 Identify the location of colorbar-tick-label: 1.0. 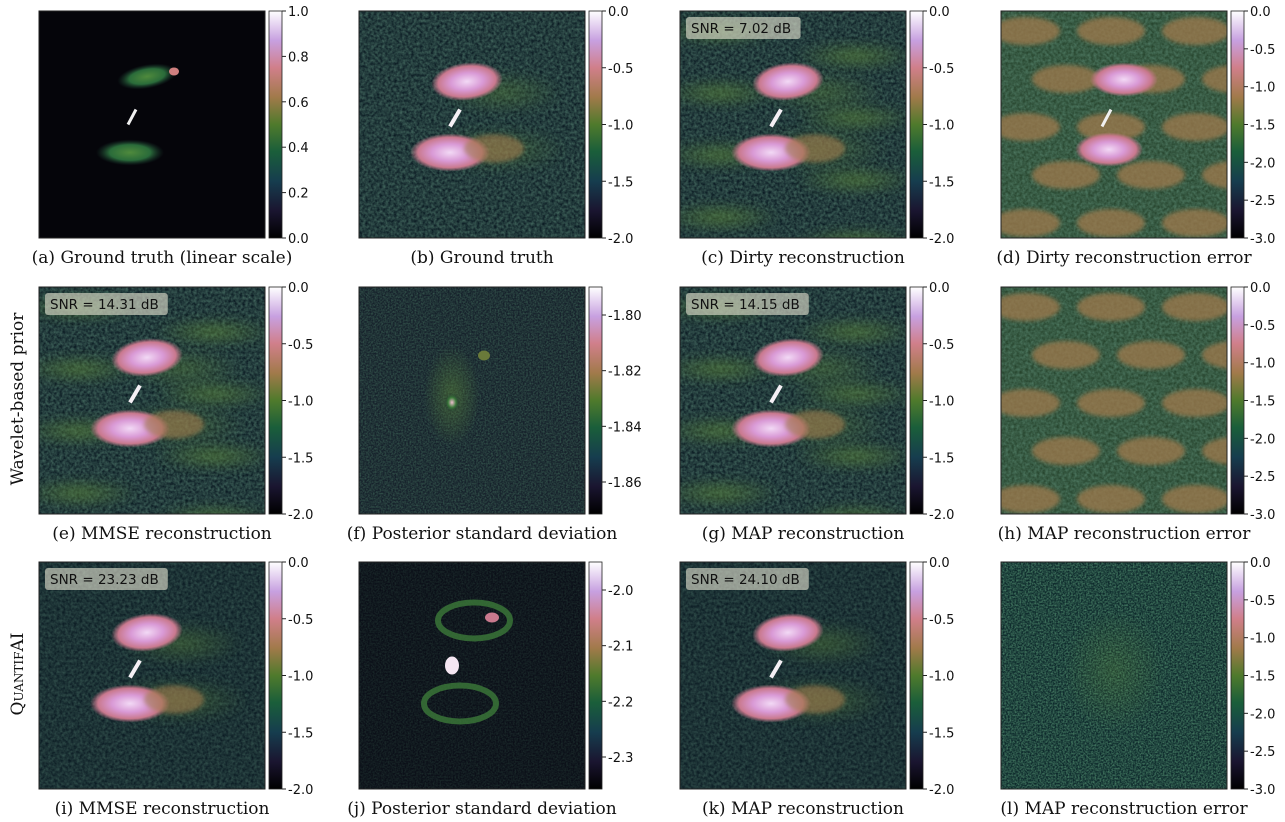
(298, 12).